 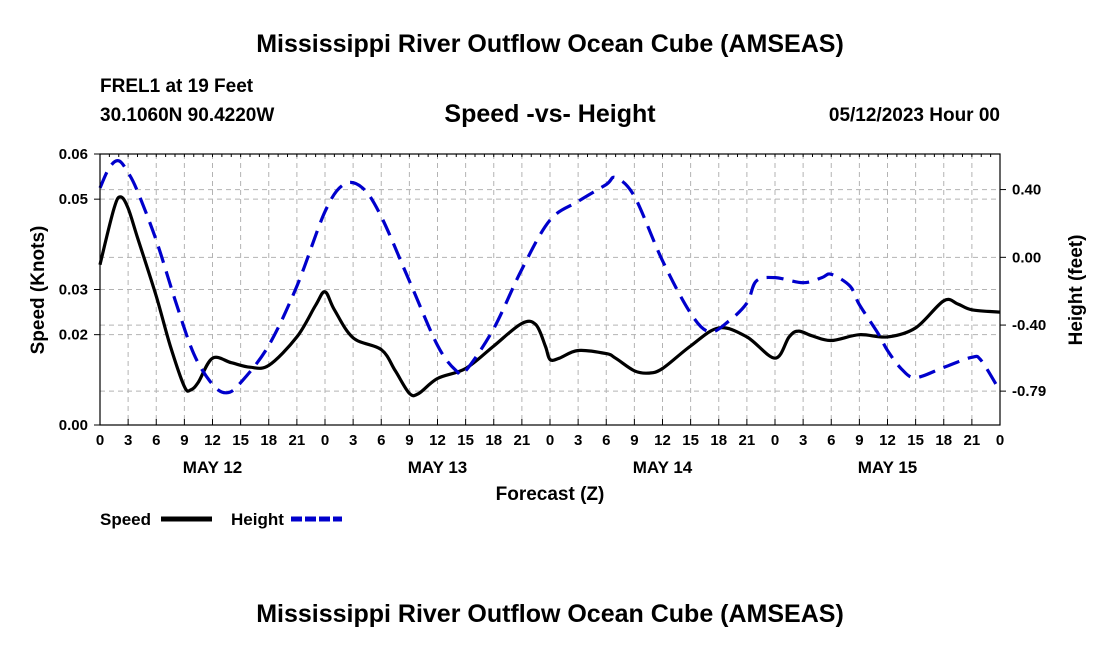 What do you see at coordinates (1029, 391) in the screenshot?
I see `y-right-tick-label: -0.79` at bounding box center [1029, 391].